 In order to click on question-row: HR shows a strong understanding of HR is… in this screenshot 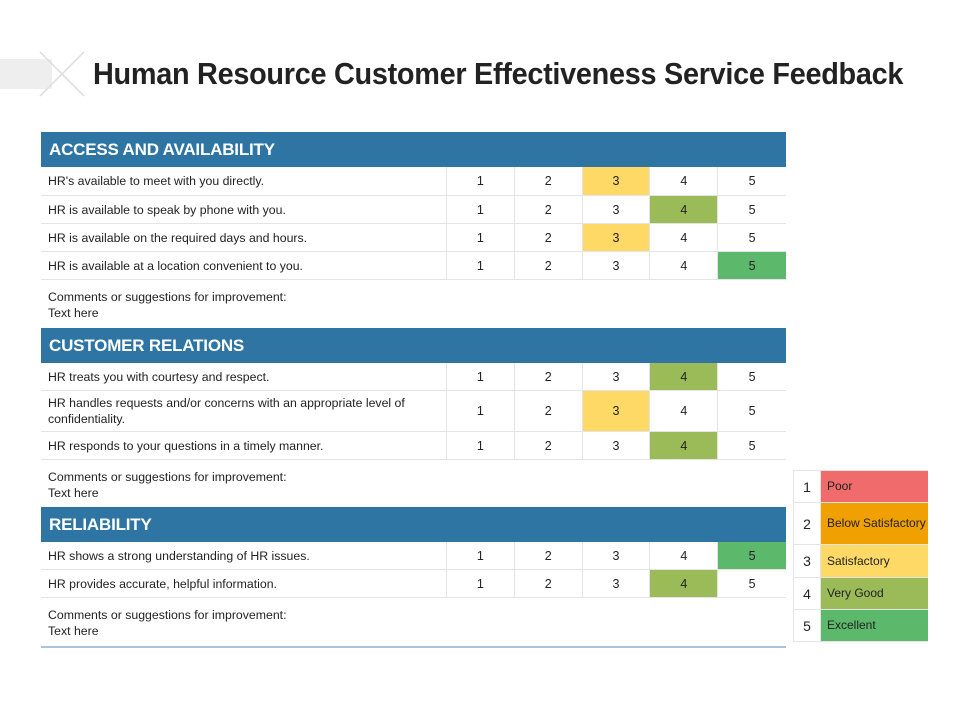, I will do `click(413, 556)`.